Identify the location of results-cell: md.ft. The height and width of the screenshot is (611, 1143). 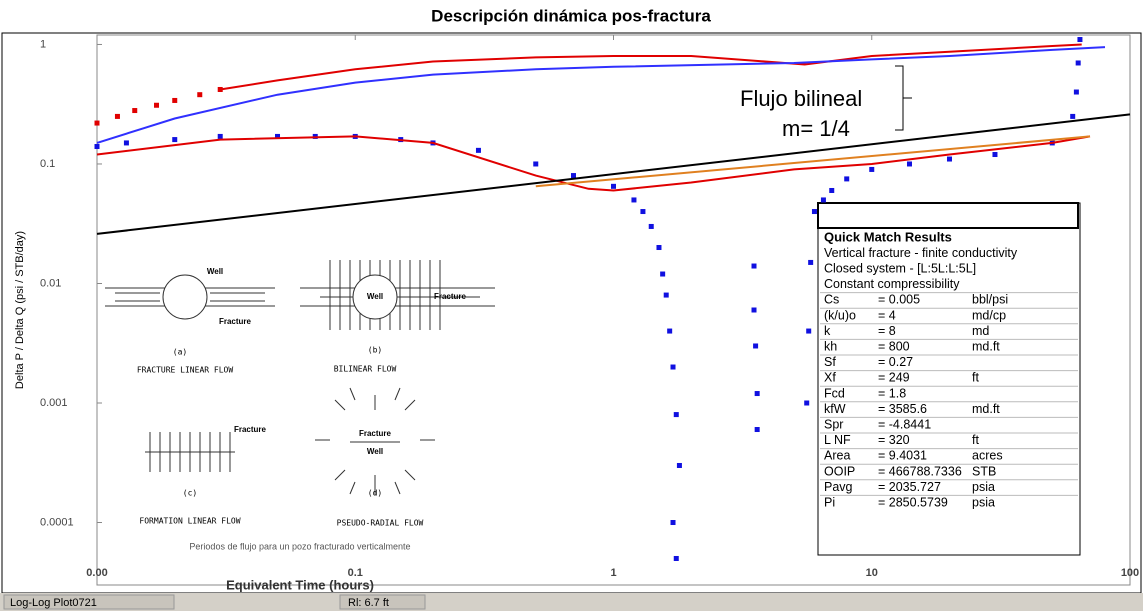
(986, 409).